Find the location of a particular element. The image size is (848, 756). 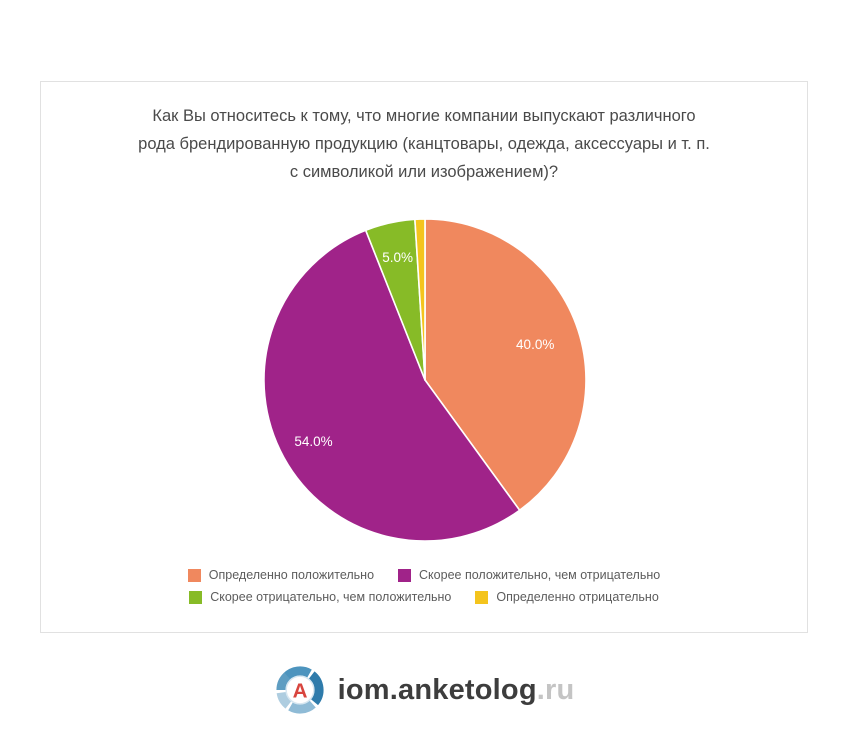

legend-label: Определенно положительно is located at coordinates (291, 575).